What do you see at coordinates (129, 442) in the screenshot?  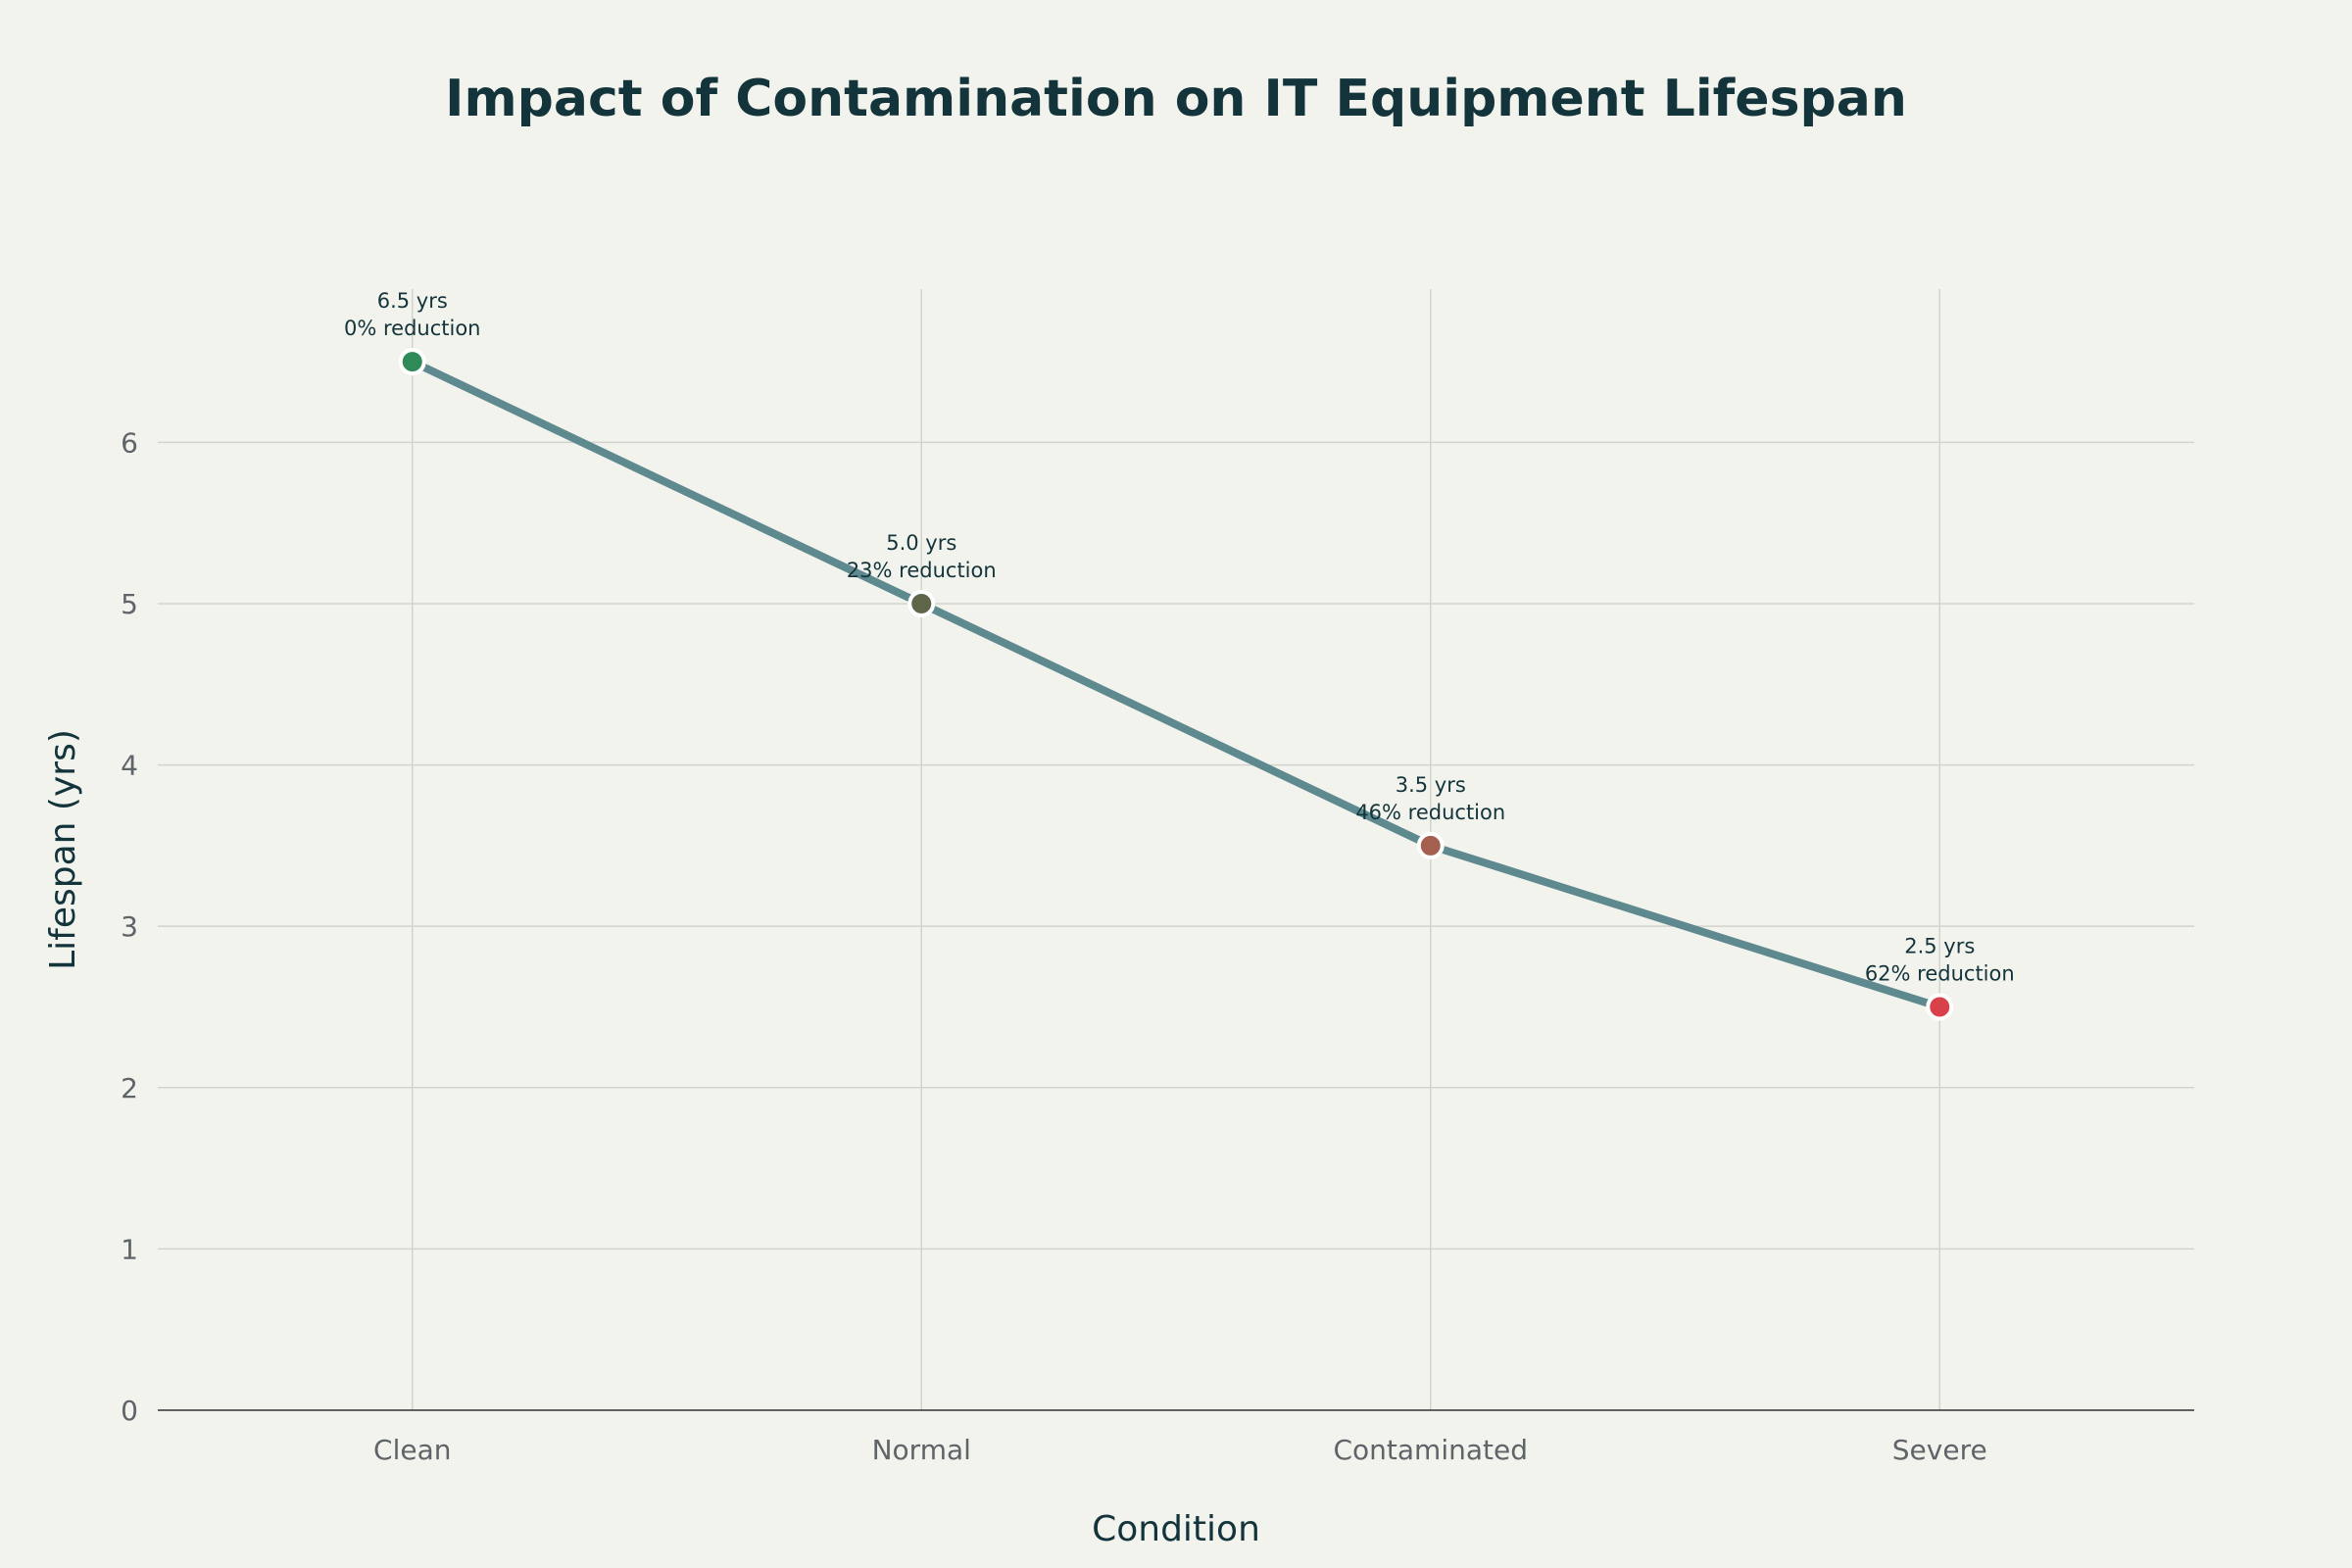 I see `y-tick-label: 6` at bounding box center [129, 442].